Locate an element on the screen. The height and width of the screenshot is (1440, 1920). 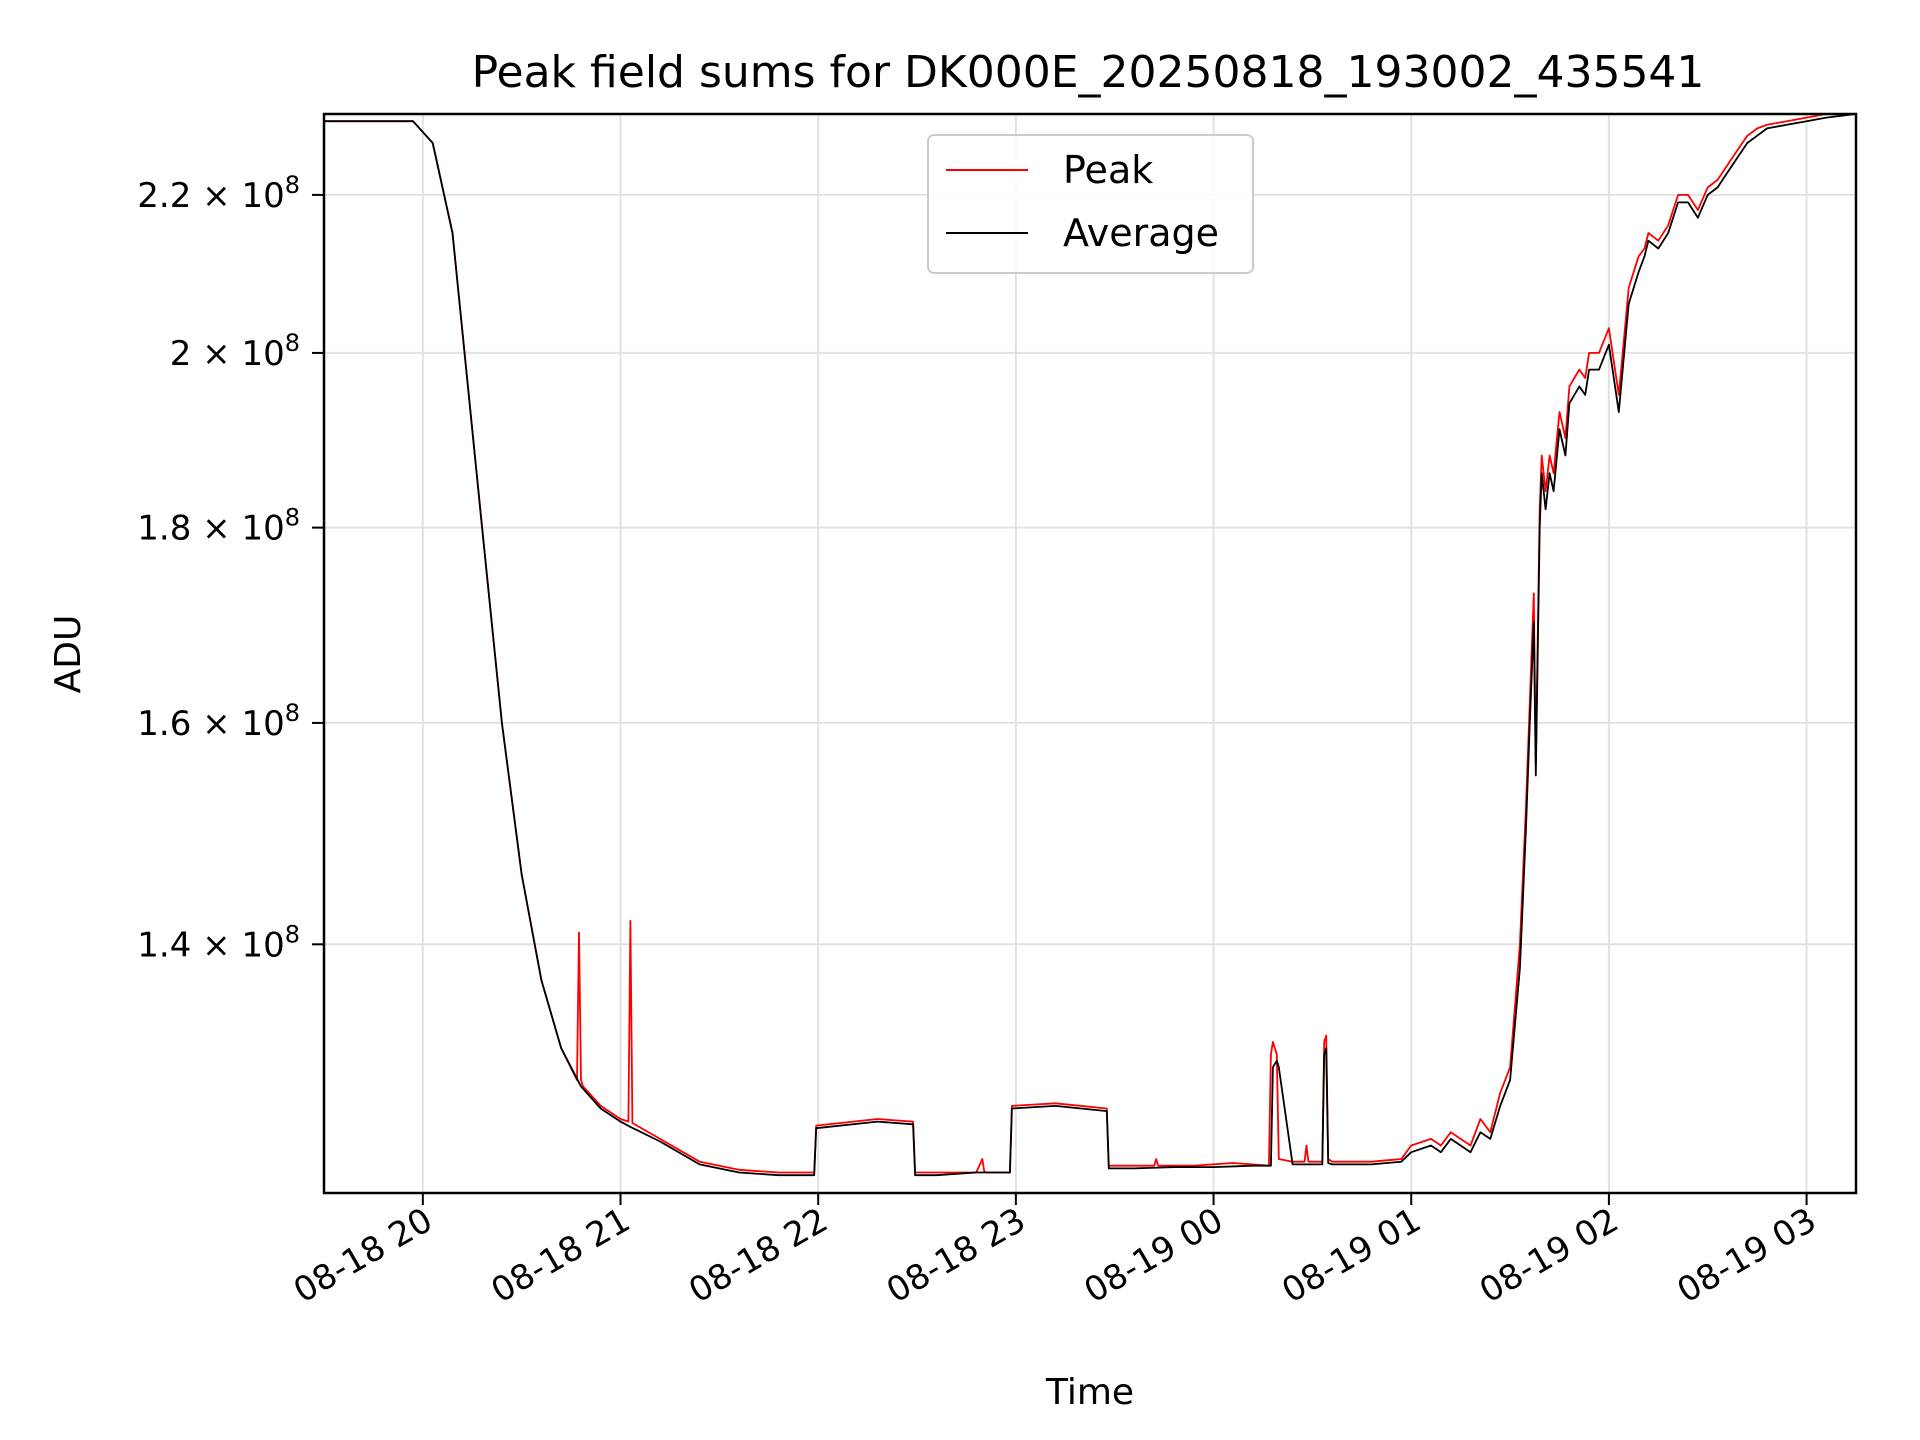
x-axis-label: Time is located at coordinates (1089, 1392).